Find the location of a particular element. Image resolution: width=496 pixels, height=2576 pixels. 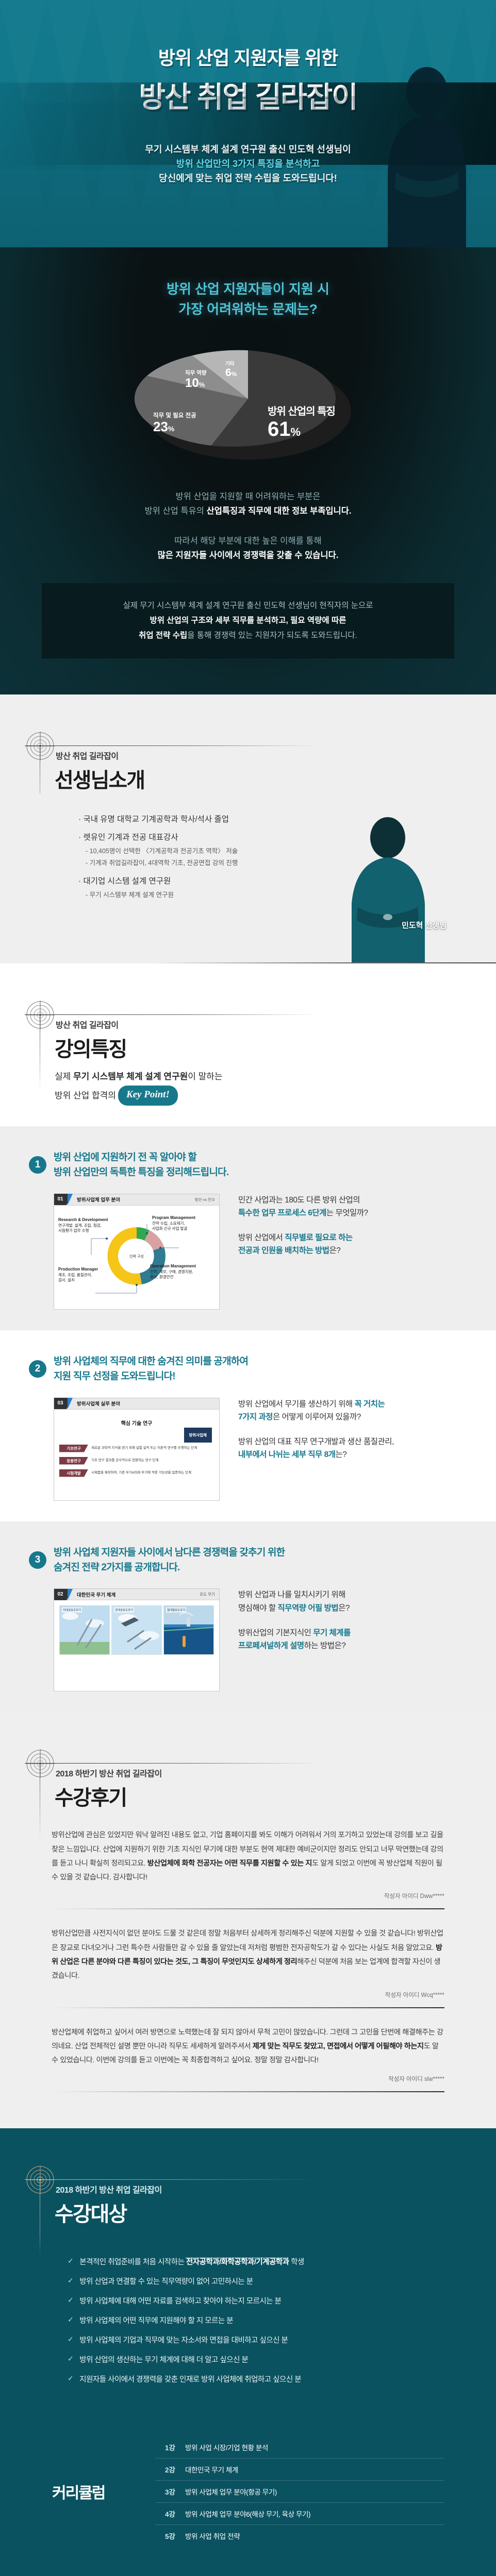

submarine-missile-image is located at coordinates (188, 1631).